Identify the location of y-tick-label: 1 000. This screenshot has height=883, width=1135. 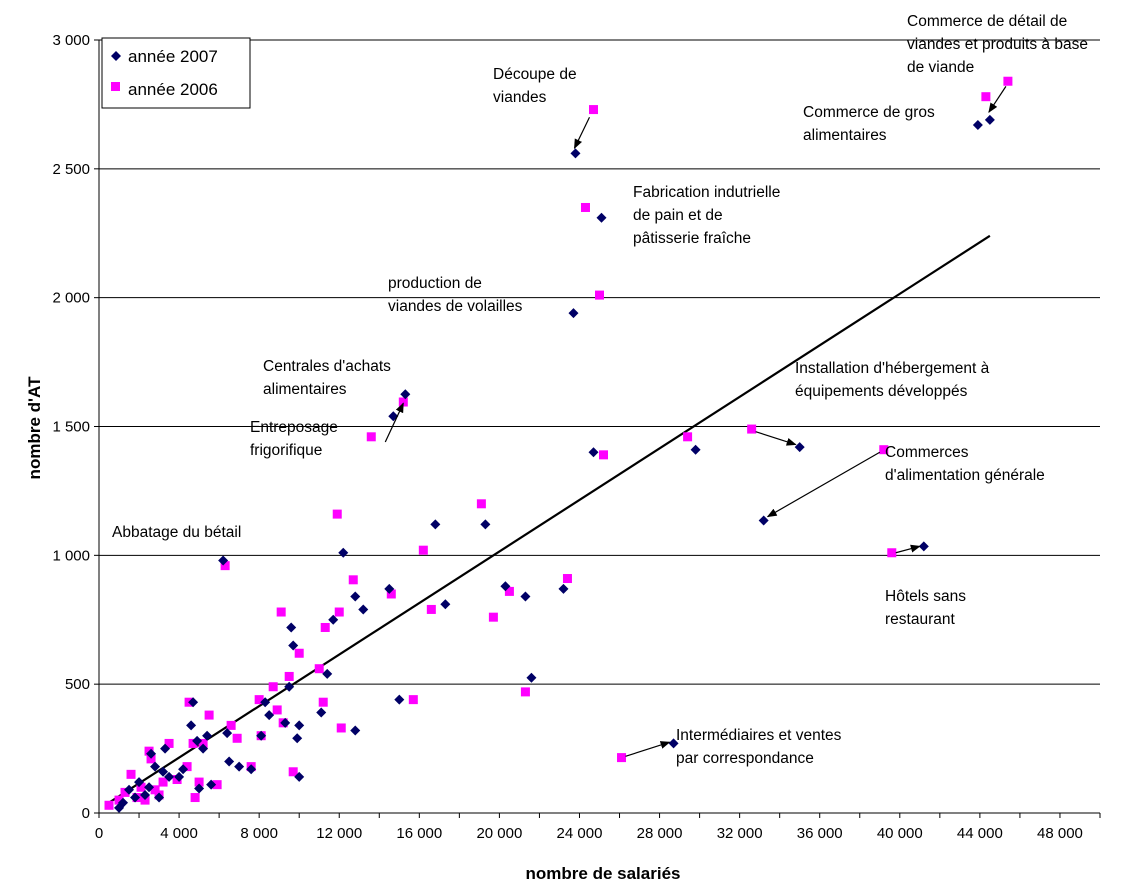
(71, 555).